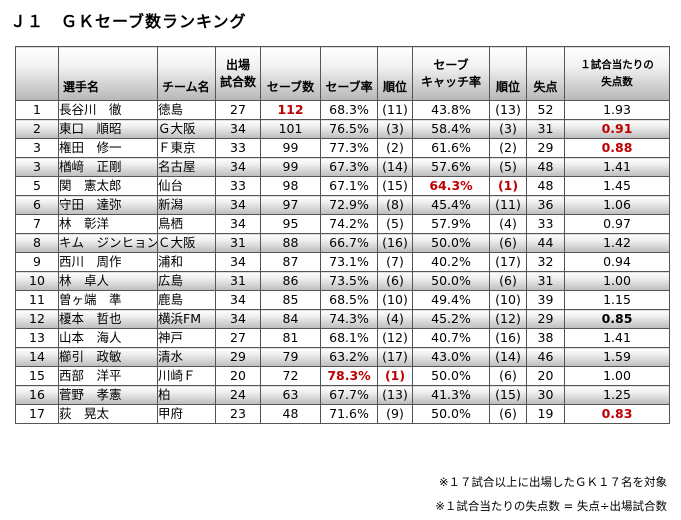 This screenshot has width=681, height=520. What do you see at coordinates (342, 357) in the screenshot?
I see `table-row: 14 櫛引 政敏 清水 29 79 63.2% (17) 43.0% (14) 46 1.59` at bounding box center [342, 357].